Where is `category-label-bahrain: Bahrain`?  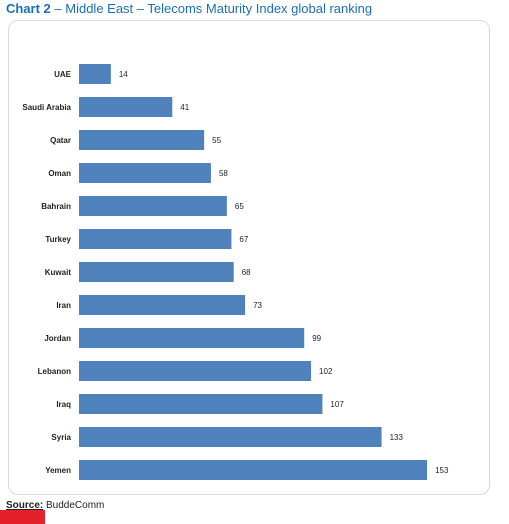 category-label-bahrain: Bahrain is located at coordinates (56, 206).